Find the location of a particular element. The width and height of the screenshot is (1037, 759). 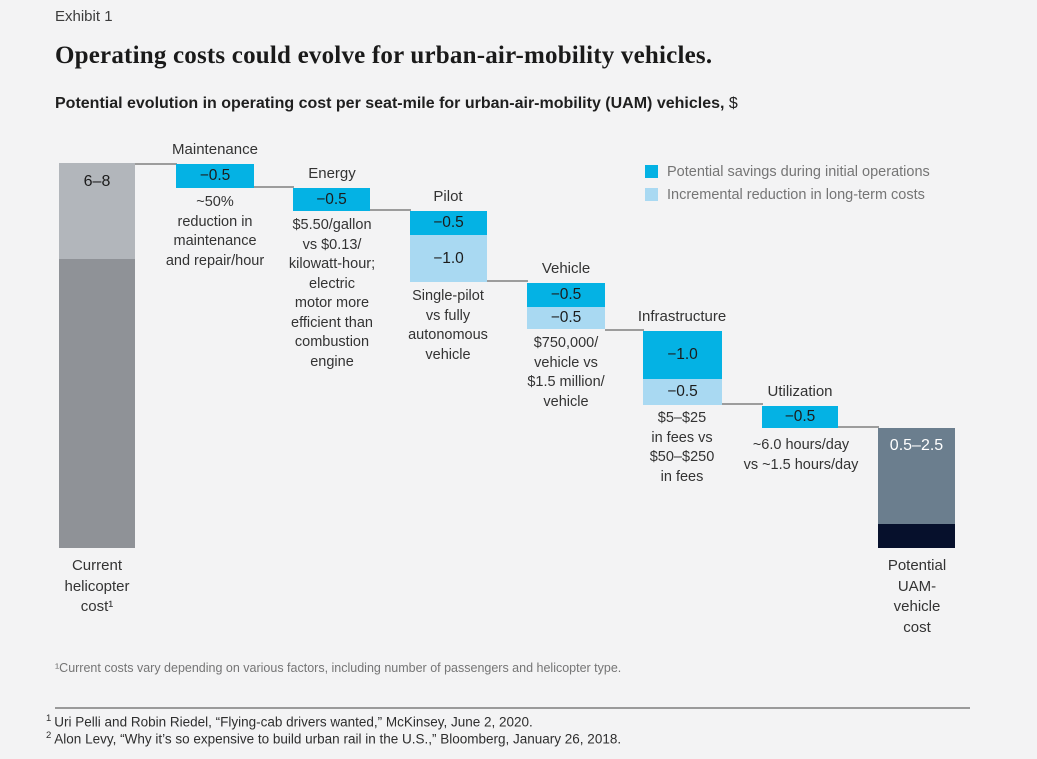

energy-value-initial: −0.5 is located at coordinates (331, 199).